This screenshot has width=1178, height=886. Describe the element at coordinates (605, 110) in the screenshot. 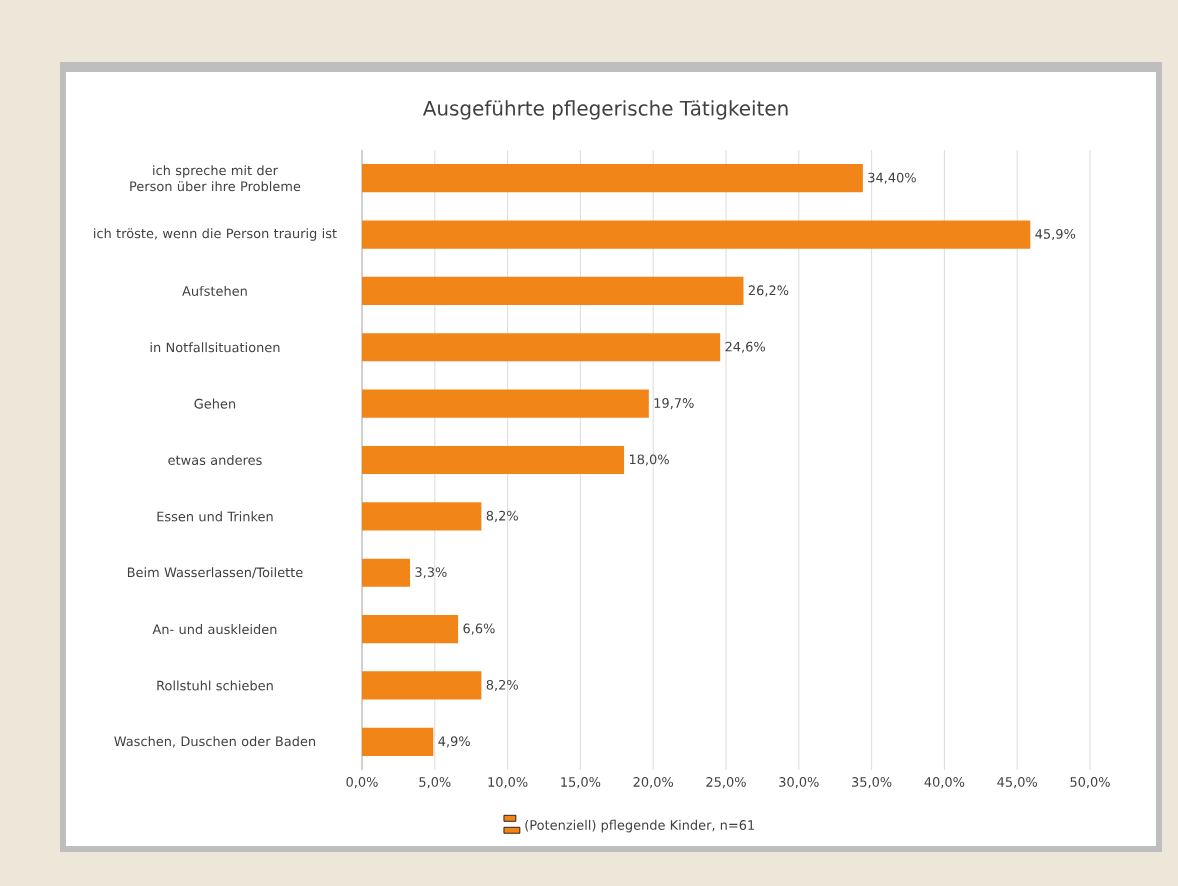

I see `chart-title: Ausgeführte pflegerische Tätigkeiten` at that location.